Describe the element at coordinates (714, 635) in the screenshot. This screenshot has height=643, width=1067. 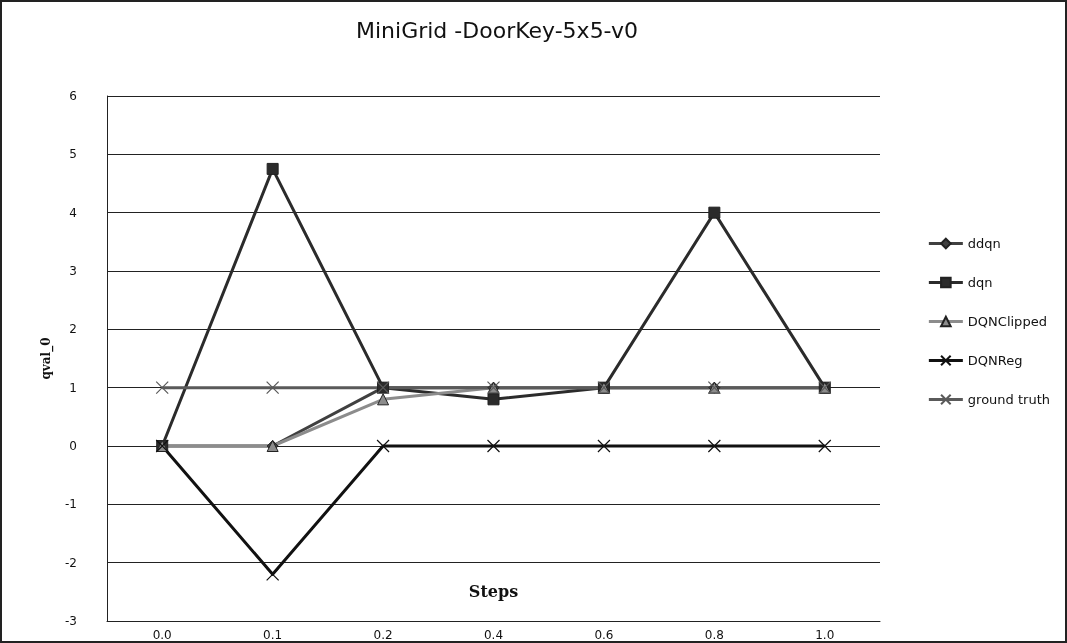
I see `x-tick-label: 0.8` at that location.